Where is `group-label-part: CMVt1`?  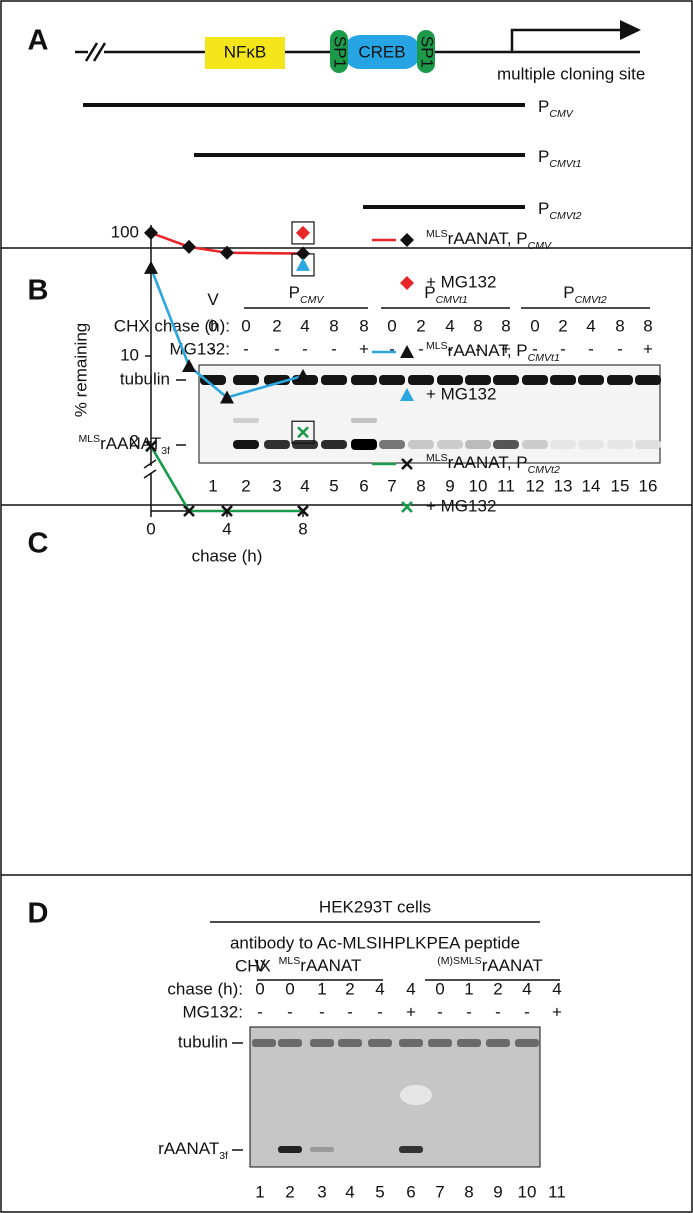
group-label-part: CMVt1 is located at coordinates (452, 300).